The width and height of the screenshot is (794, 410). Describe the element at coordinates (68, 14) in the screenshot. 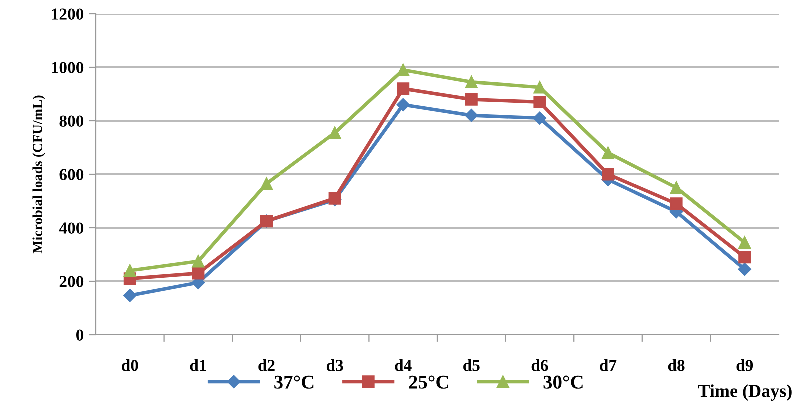

I see `y-tick-label: 1200` at that location.